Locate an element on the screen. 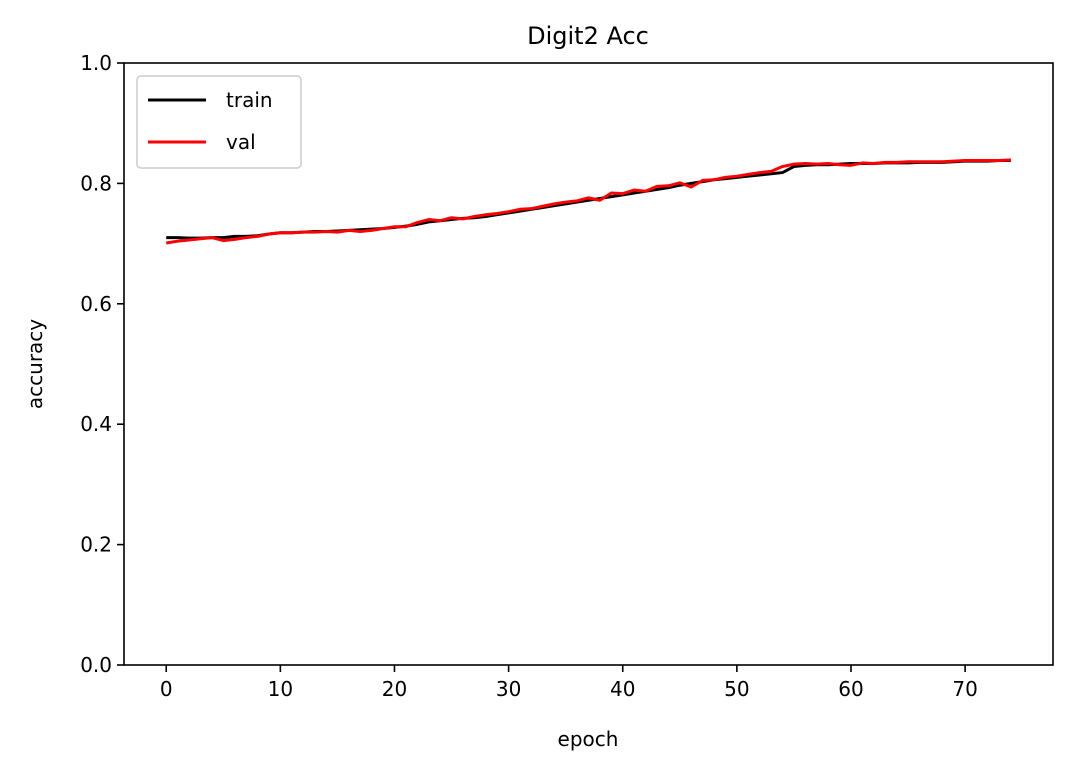 This screenshot has width=1076, height=773. y-tick-label: 0.6 is located at coordinates (96, 304).